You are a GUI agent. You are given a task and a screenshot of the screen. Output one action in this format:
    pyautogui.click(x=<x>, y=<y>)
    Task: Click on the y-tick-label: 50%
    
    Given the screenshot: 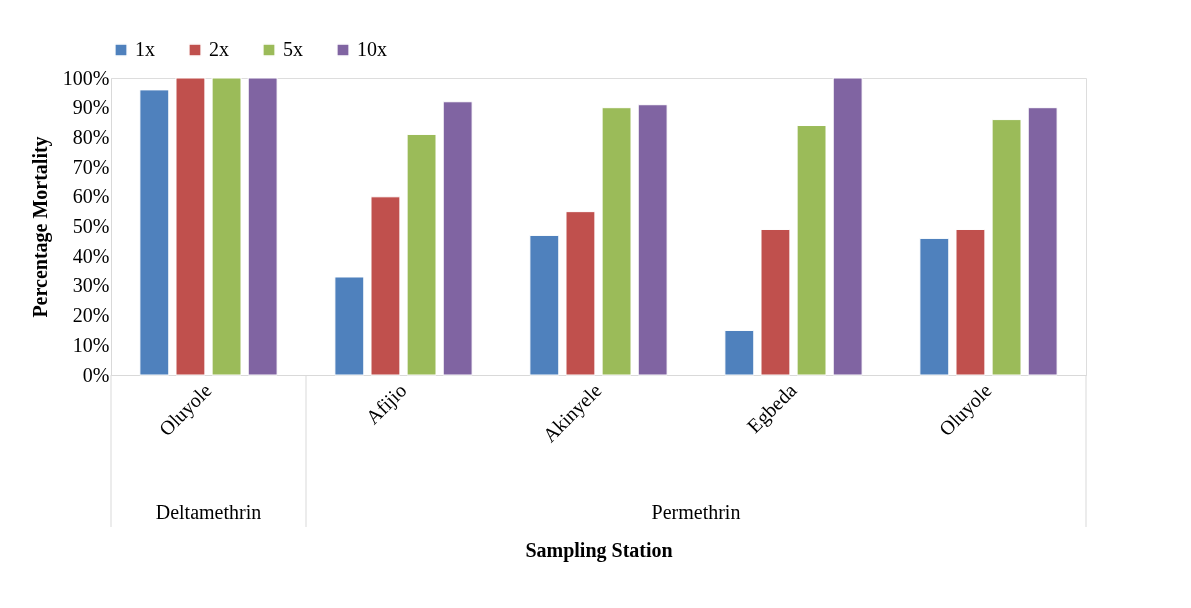 What is the action you would take?
    pyautogui.click(x=91, y=226)
    